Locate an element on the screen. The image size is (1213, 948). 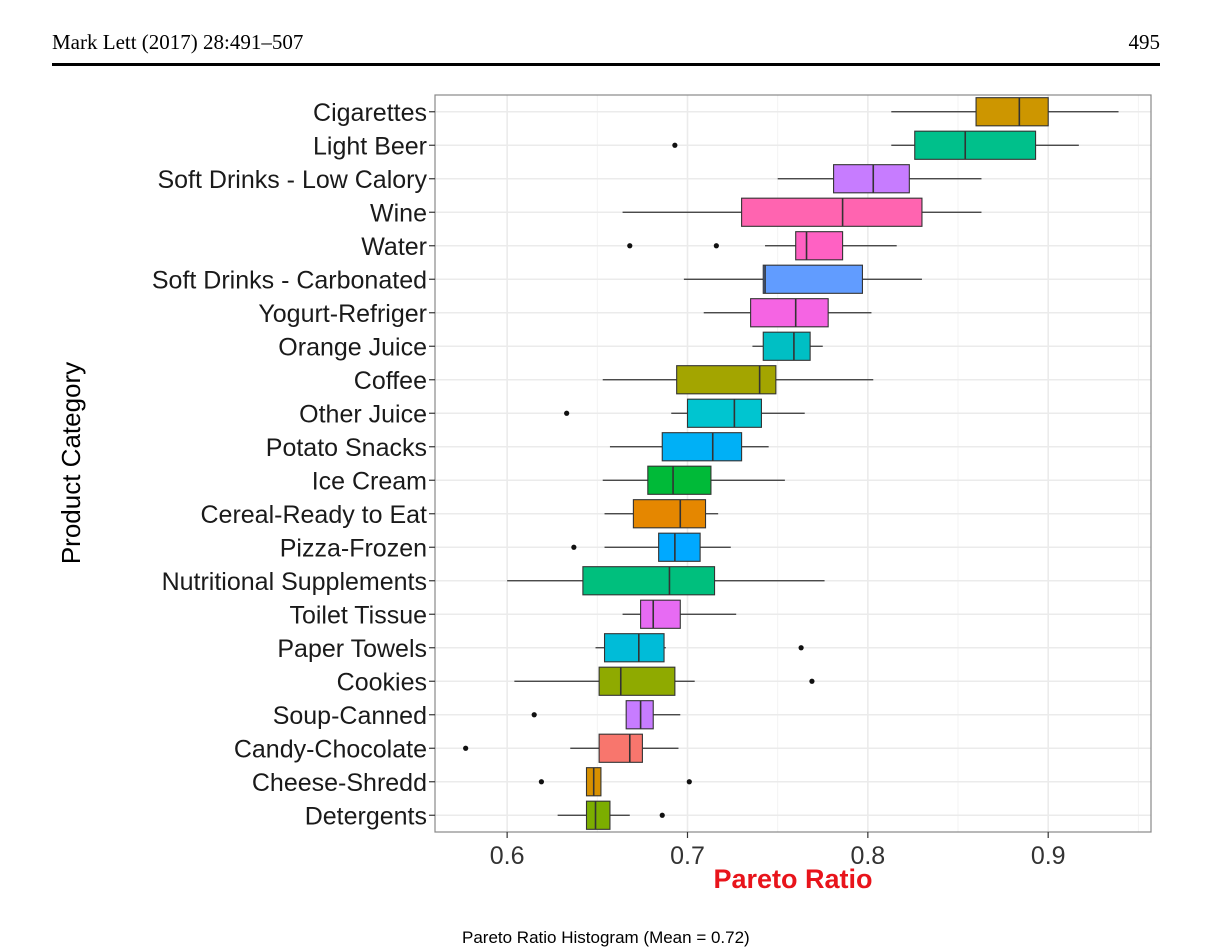
journal-citation: Mark Lett (2017) 28:491–507 is located at coordinates (178, 42).